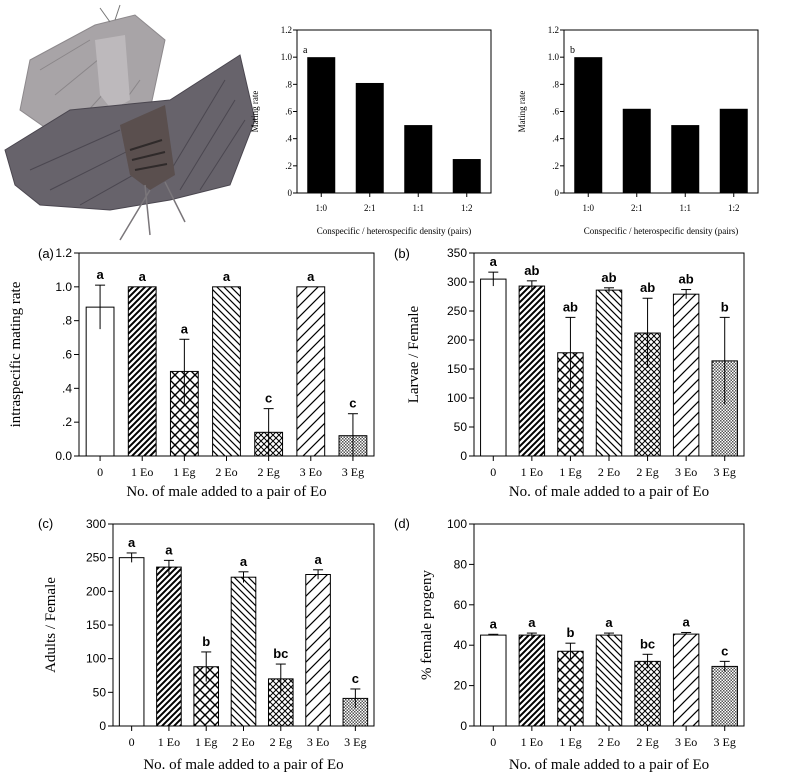 The width and height of the screenshot is (800, 774). I want to click on panel-label: (b), so click(402, 253).